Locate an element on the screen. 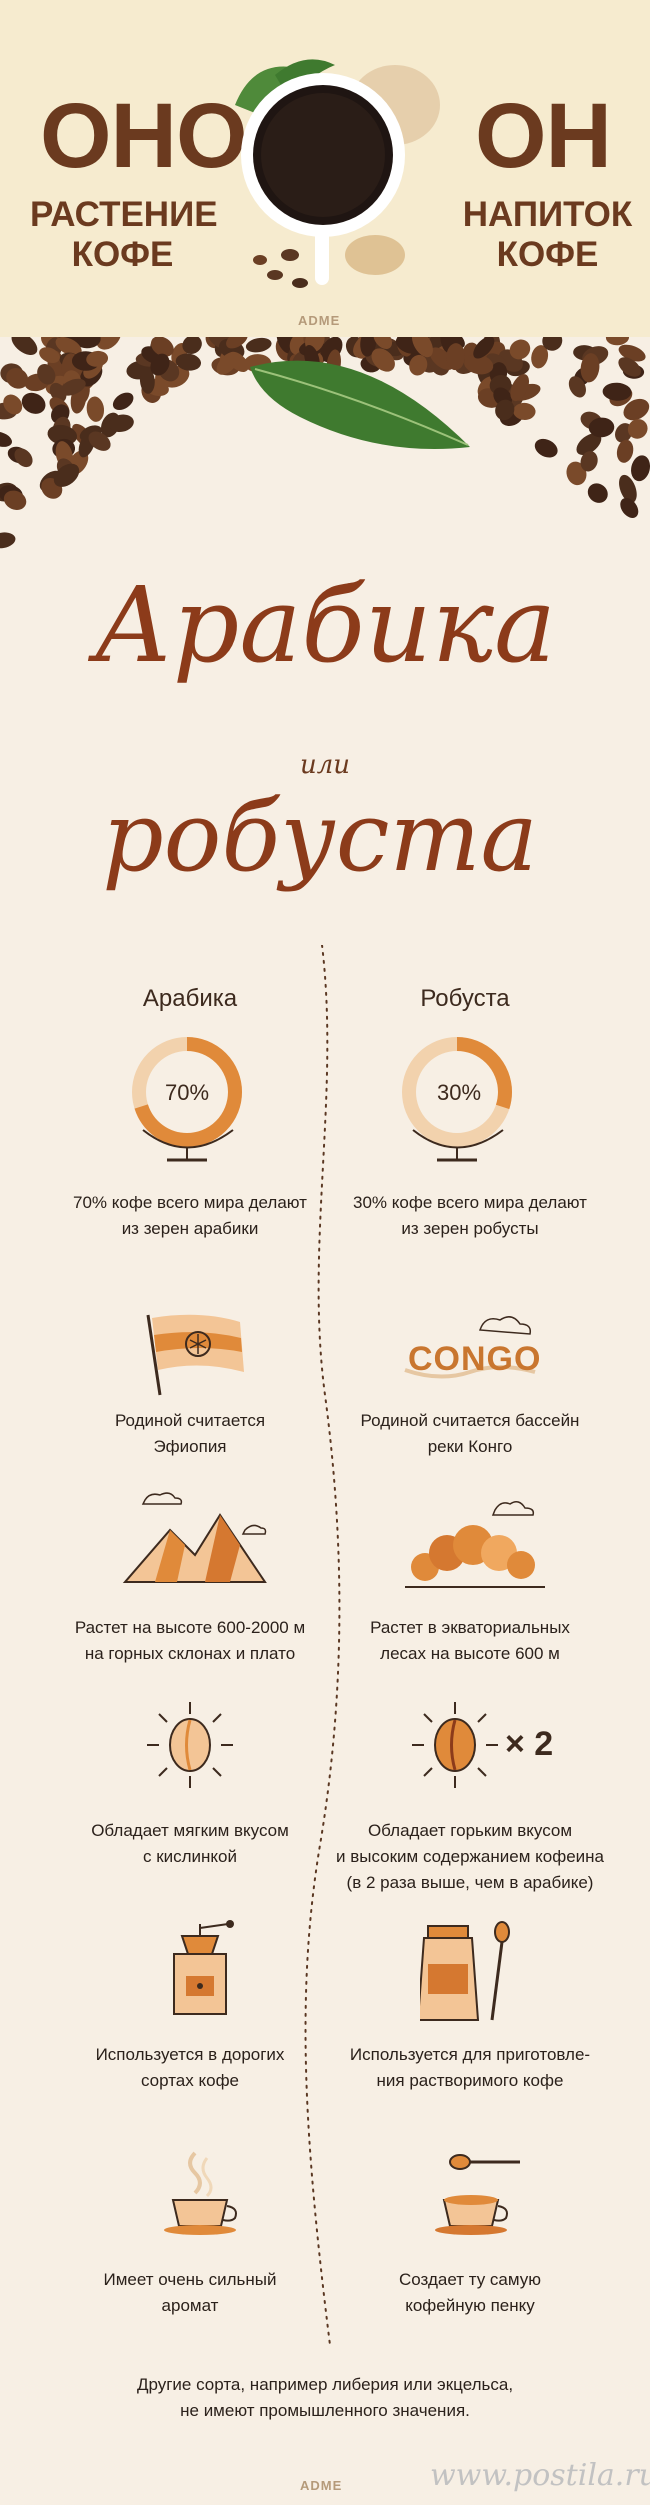 This screenshot has height=2505, width=650. robusta-percent: 30% is located at coordinates (459, 1092).